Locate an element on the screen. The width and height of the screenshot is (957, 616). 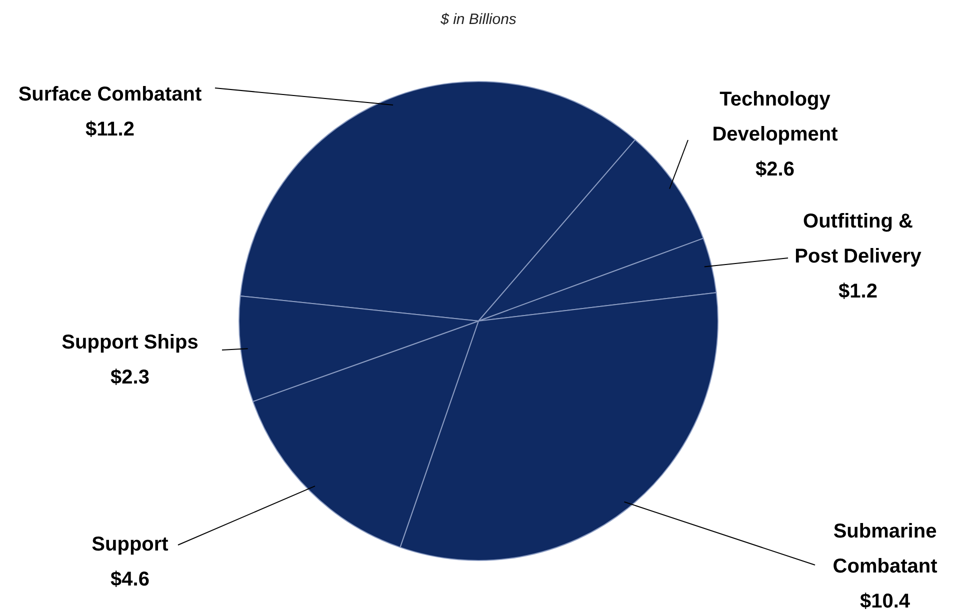
data-label: $2.6 is located at coordinates (775, 169).